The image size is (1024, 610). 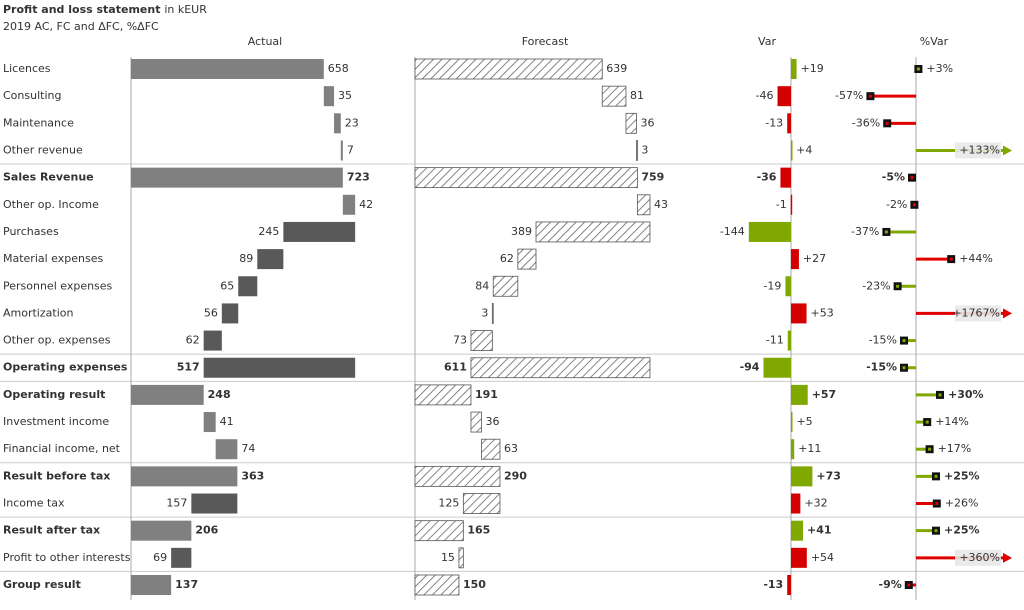 What do you see at coordinates (227, 285) in the screenshot?
I see `value-label: 65` at bounding box center [227, 285].